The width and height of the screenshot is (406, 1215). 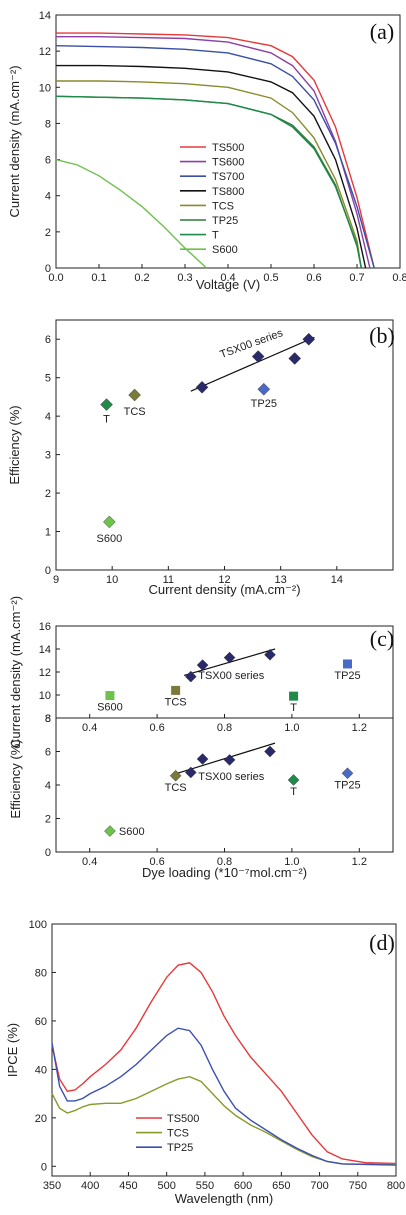 I want to click on legend-label: TCS, so click(x=223, y=206).